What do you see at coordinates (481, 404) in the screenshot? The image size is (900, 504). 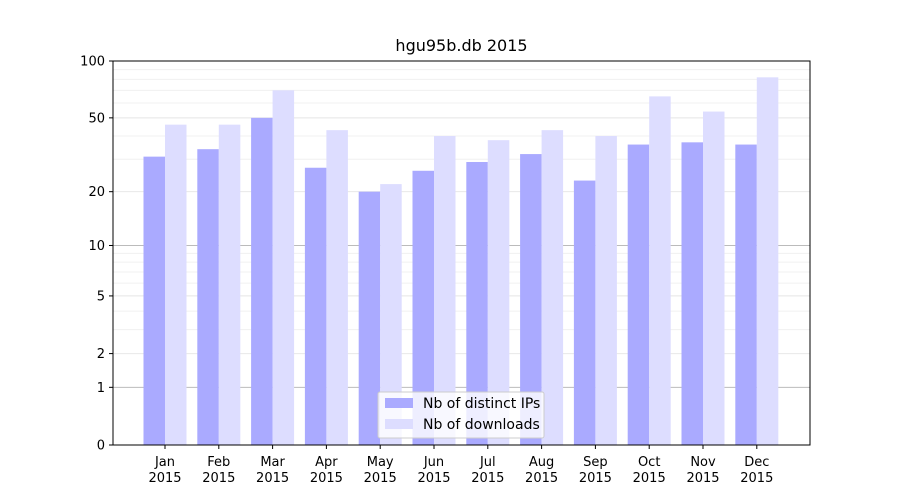 I see `legend-label-distinct-ips: Nb of distinct IPs` at bounding box center [481, 404].